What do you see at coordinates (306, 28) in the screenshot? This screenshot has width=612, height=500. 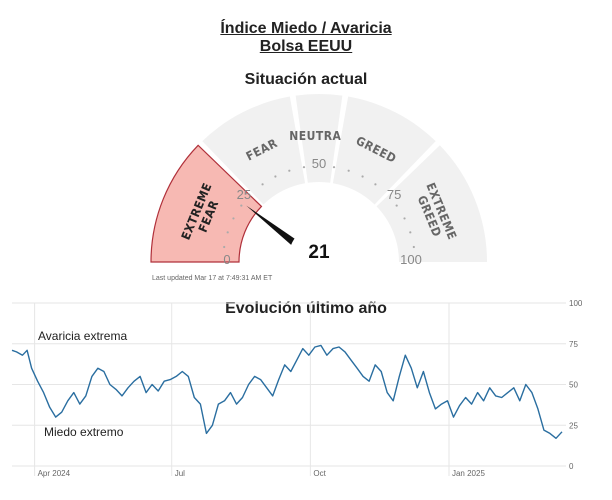 I see `chart-title: Índice Miedo / Avaricia` at bounding box center [306, 28].